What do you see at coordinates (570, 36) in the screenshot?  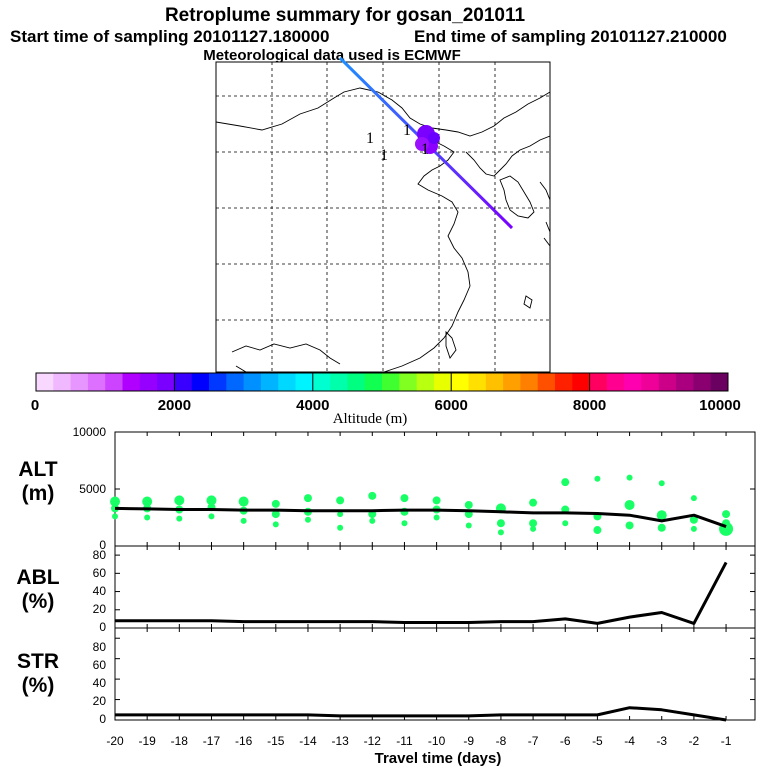 I see `end-time-label: End time of sampling 20101127.210000` at bounding box center [570, 36].